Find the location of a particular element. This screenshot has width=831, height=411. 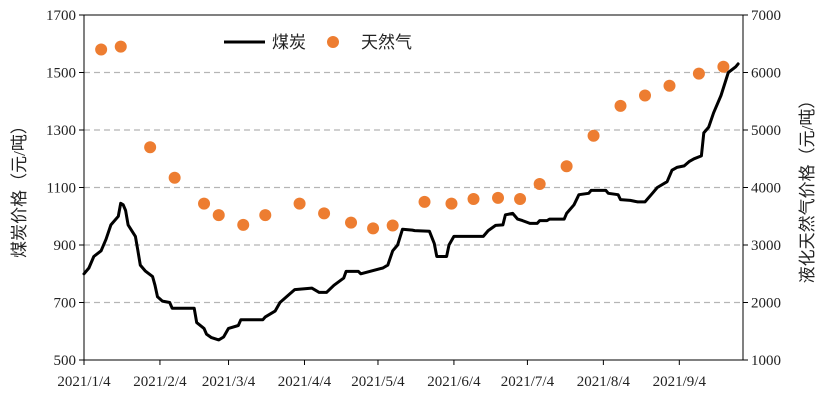

y-axis-right-title: 液化天然气价格（元/吨） is located at coordinates (807, 188).